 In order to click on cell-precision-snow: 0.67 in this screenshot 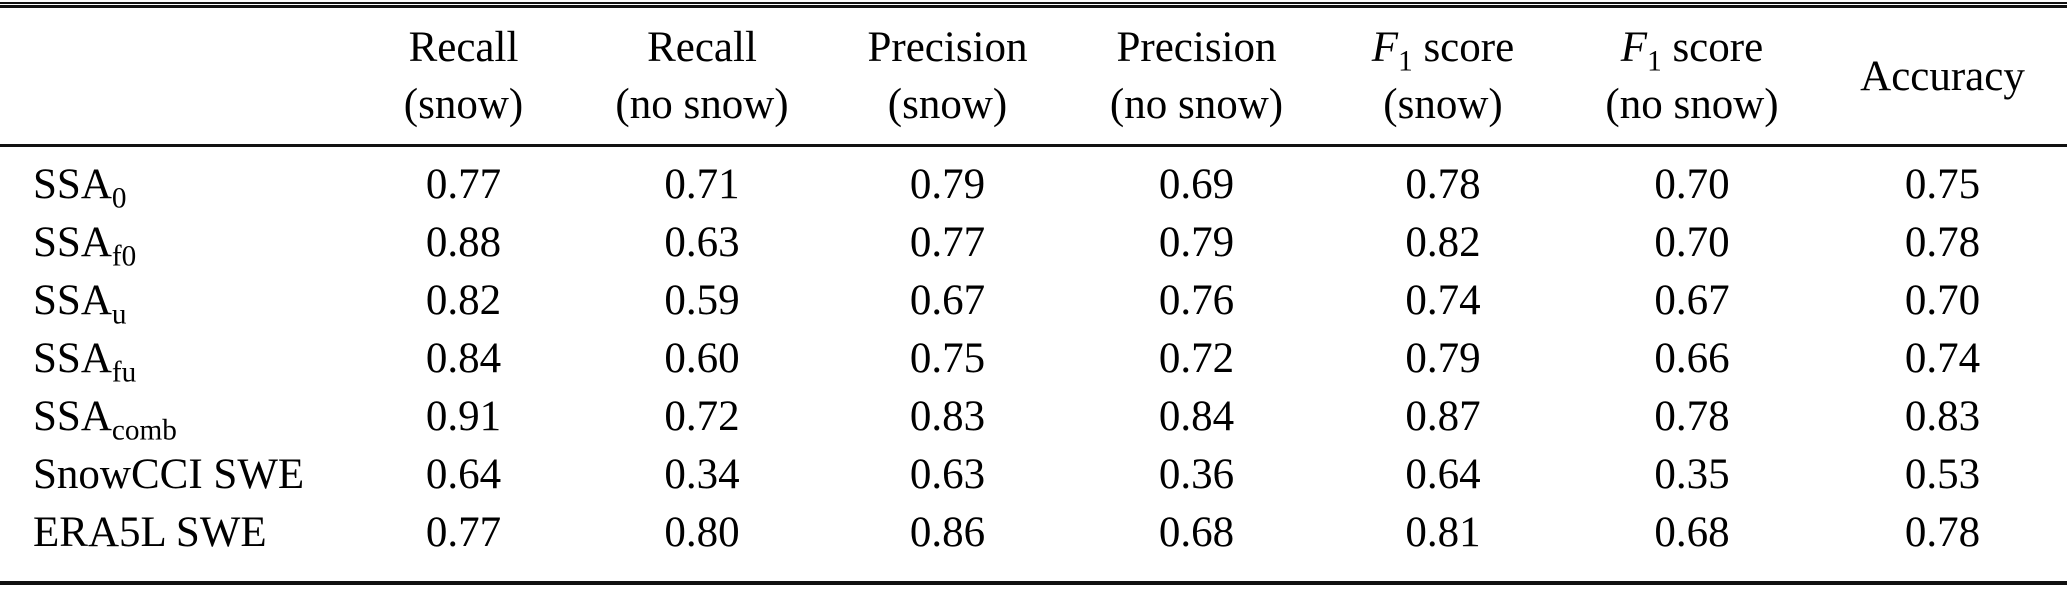, I will do `click(947, 300)`.